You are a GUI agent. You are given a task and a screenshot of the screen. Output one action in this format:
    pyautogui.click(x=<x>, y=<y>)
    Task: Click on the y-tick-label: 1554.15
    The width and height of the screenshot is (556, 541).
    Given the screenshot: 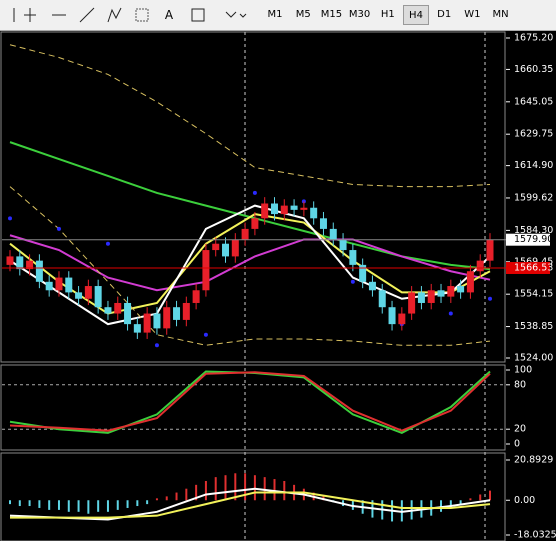 What is the action you would take?
    pyautogui.click(x=533, y=294)
    